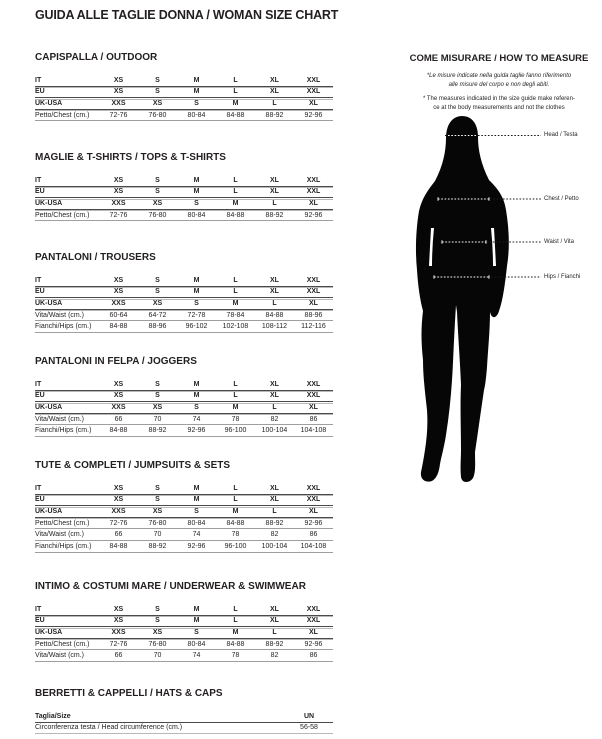 This screenshot has width=602, height=739. Describe the element at coordinates (493, 247) in the screenshot. I see `waist-notch-right` at that location.